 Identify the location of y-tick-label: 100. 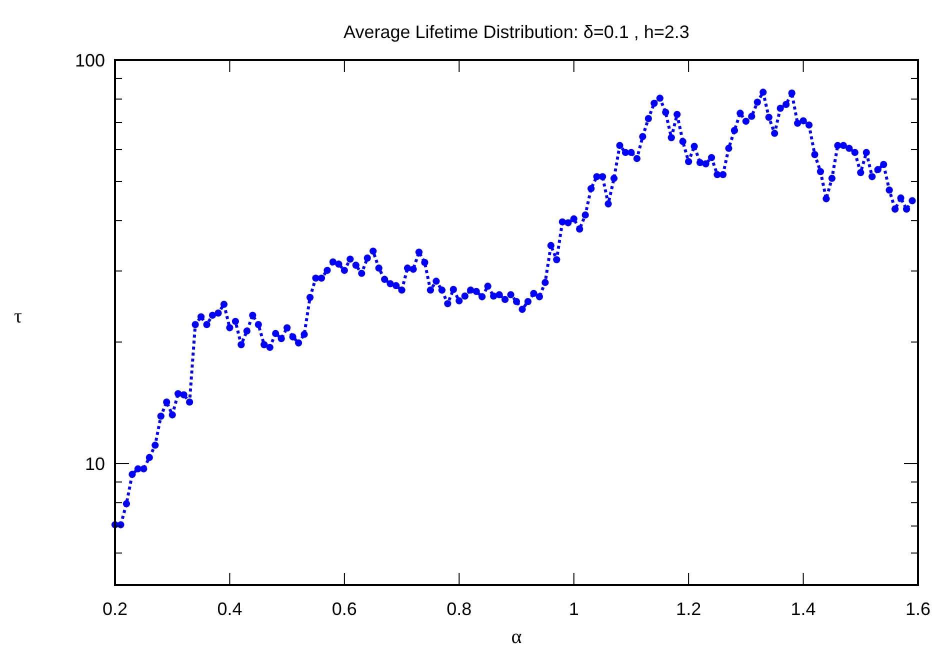
(89, 60).